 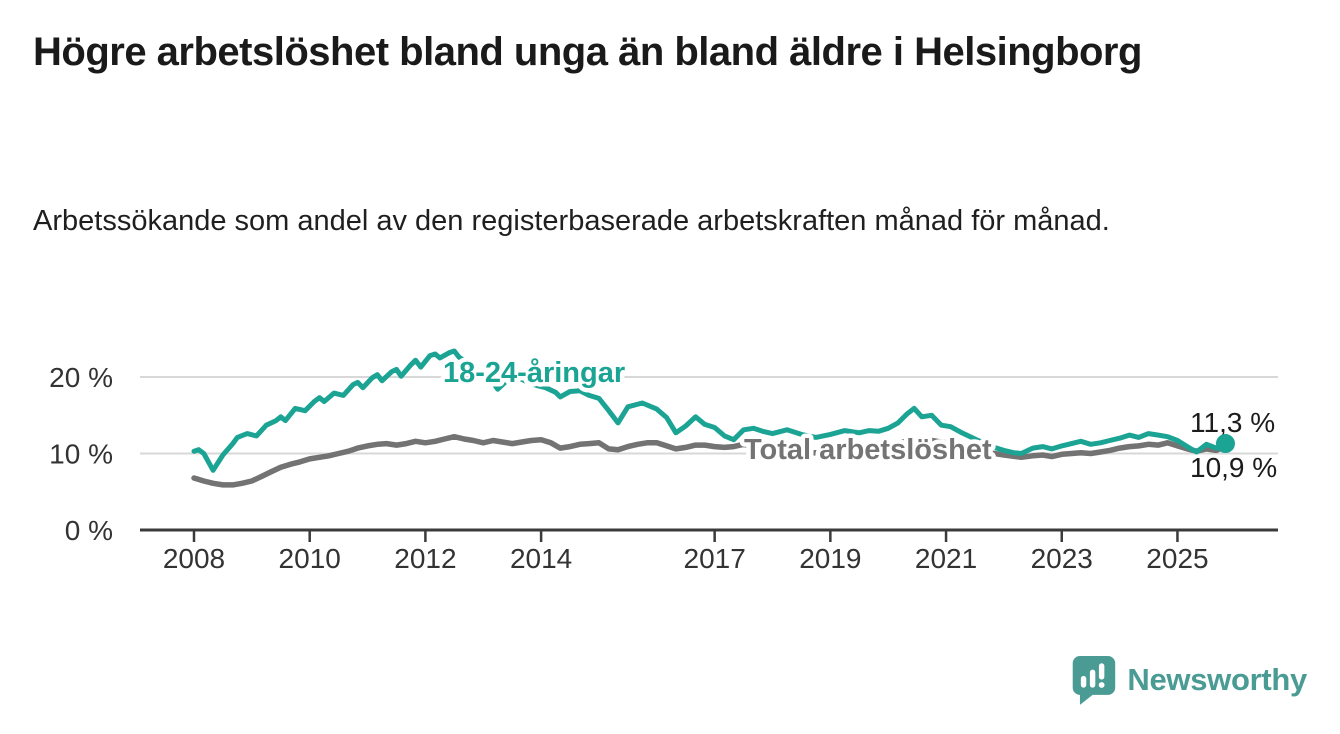 I want to click on x-tick-label-2010: 2010, so click(x=310, y=558).